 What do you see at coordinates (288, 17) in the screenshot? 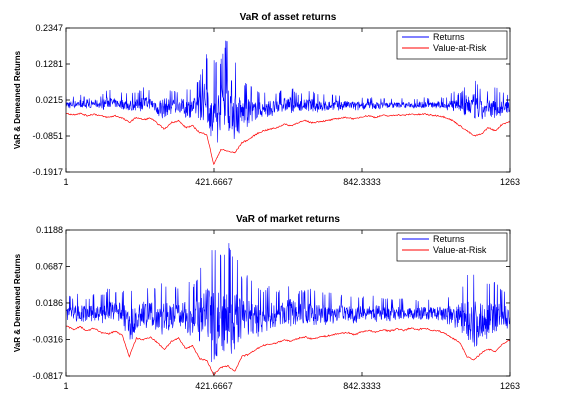
I see `chart-title: VaR of asset returns` at bounding box center [288, 17].